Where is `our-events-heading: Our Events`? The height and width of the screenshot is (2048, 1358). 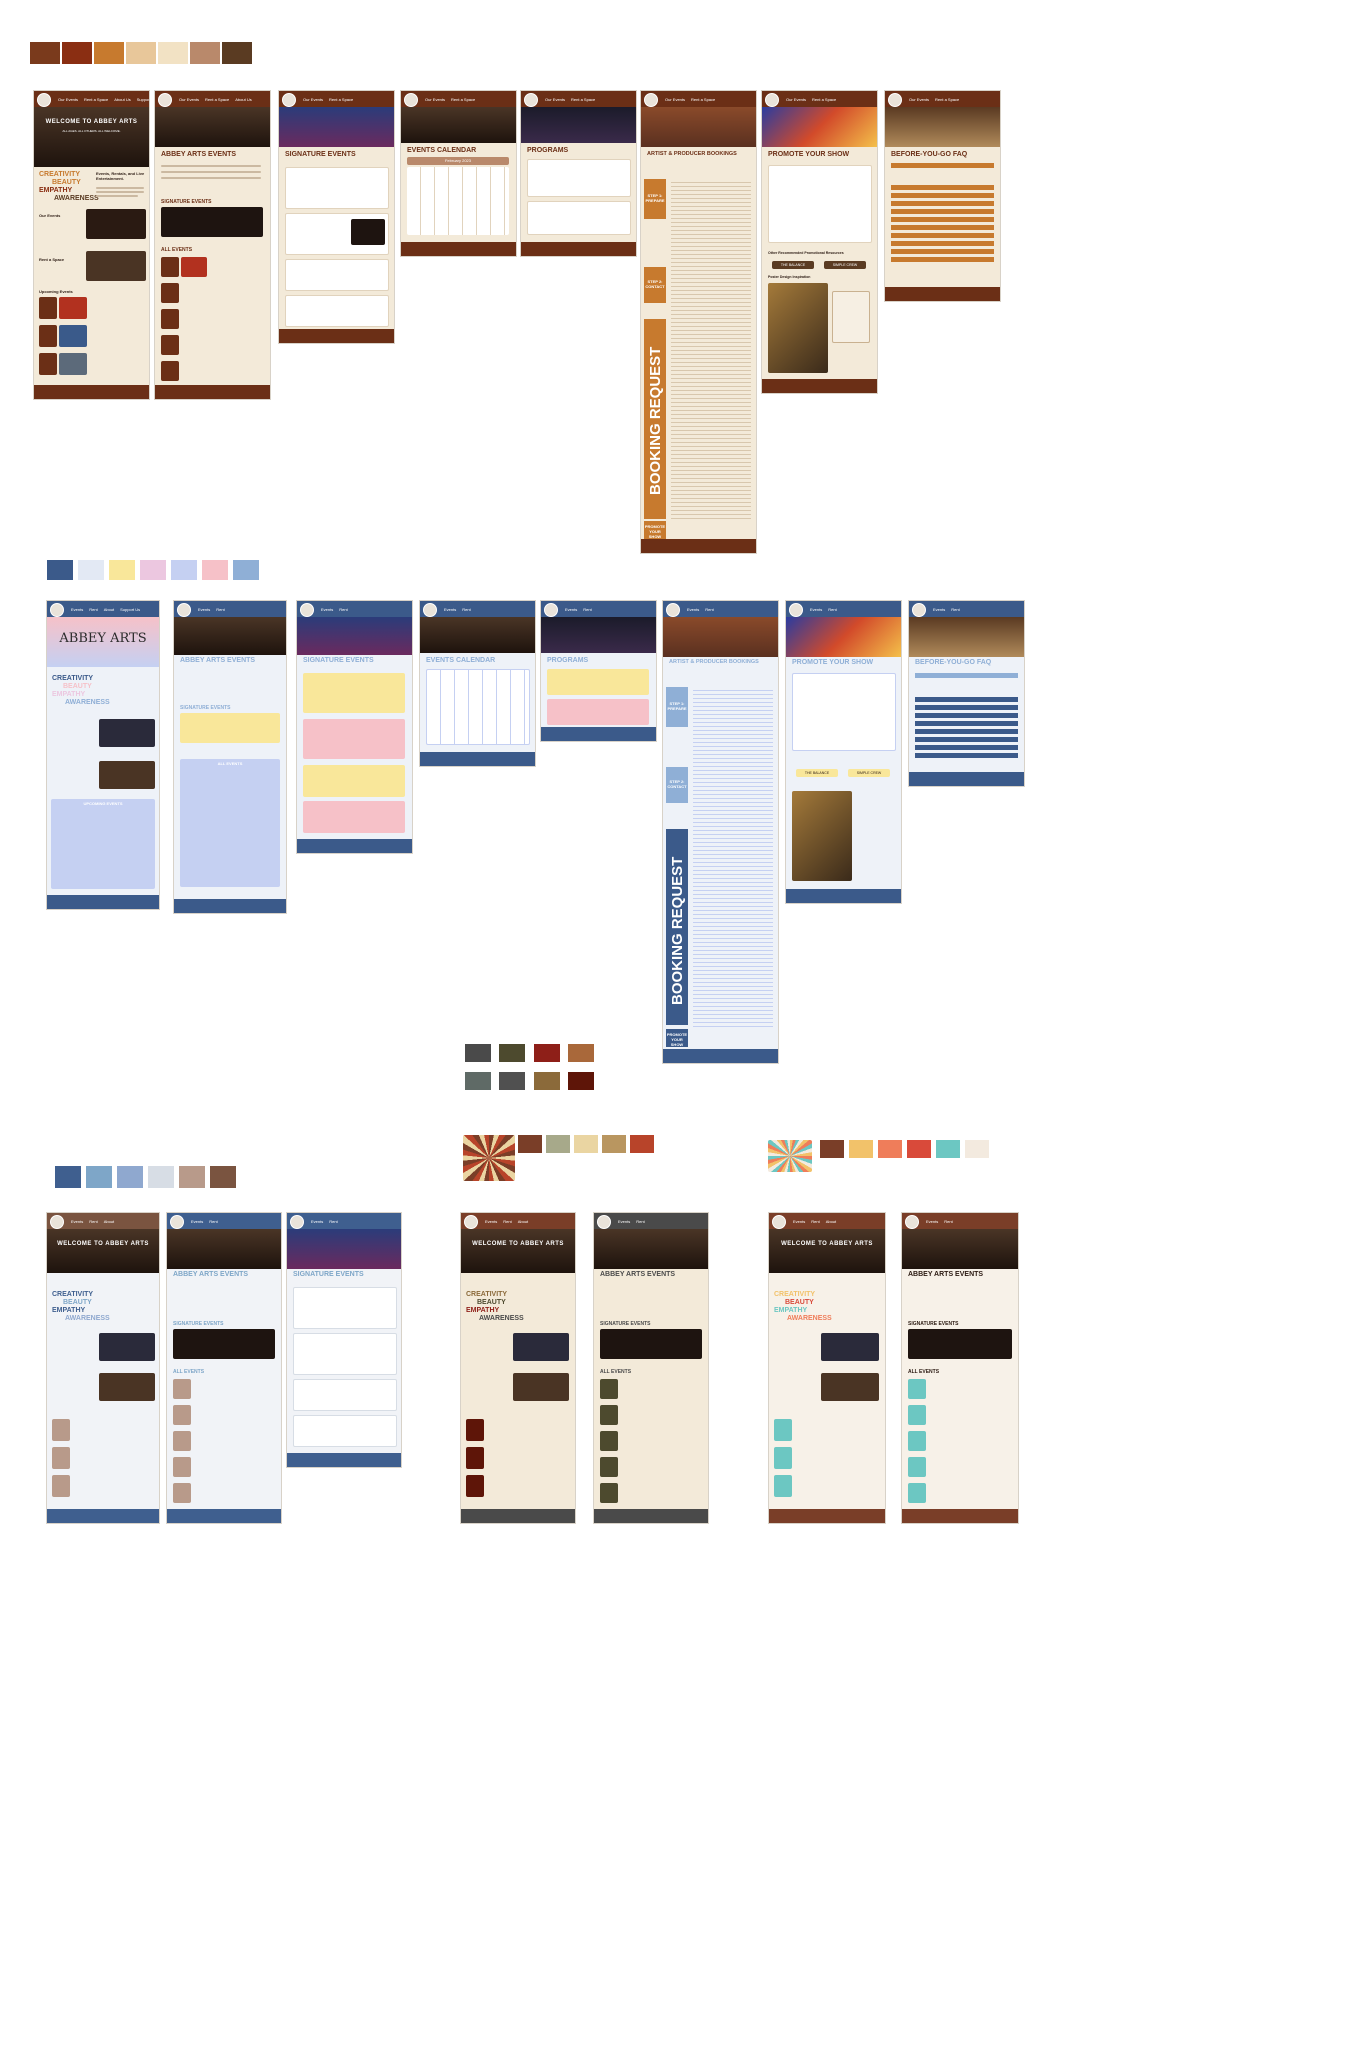 our-events-heading: Our Events is located at coordinates (50, 215).